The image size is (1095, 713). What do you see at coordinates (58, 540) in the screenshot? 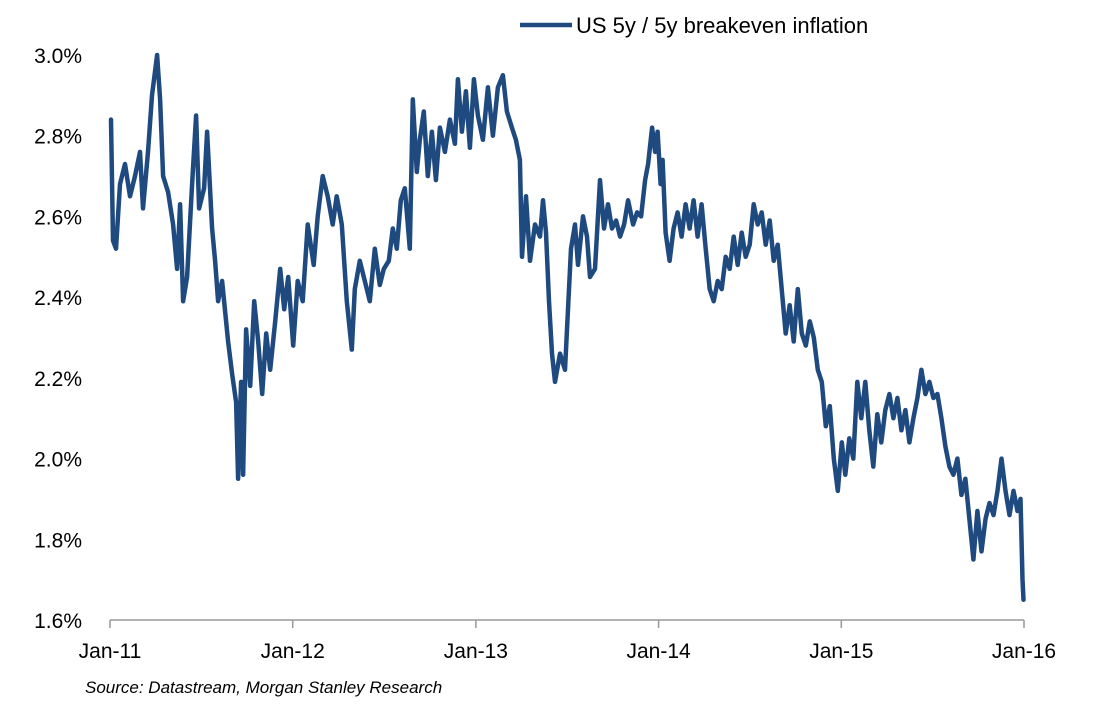
I see `y-tick-label: 1.8%` at bounding box center [58, 540].